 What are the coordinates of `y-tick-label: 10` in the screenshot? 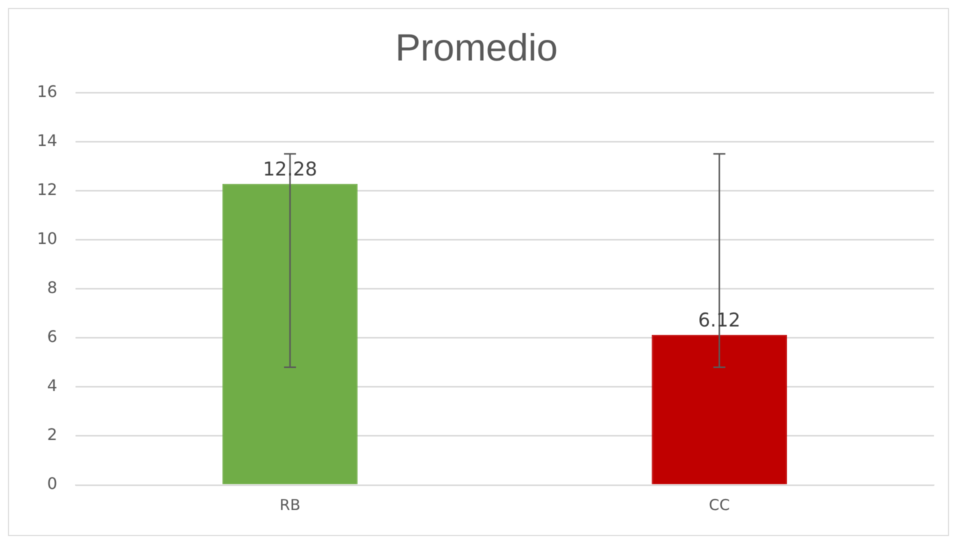 It's located at (47, 238).